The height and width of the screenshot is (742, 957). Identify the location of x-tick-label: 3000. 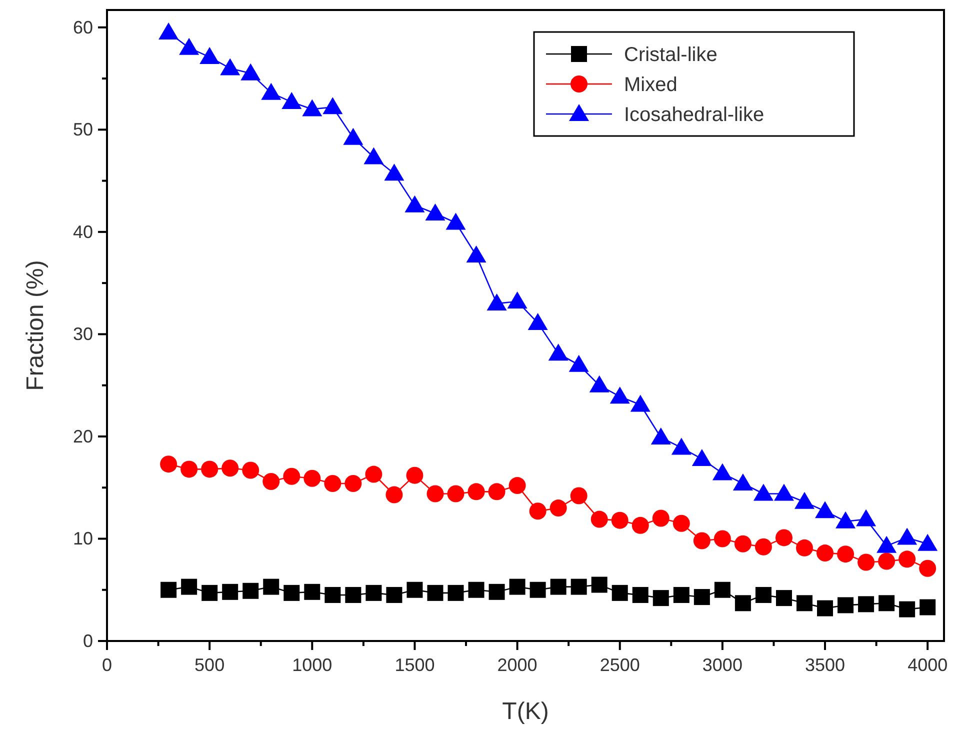
(722, 665).